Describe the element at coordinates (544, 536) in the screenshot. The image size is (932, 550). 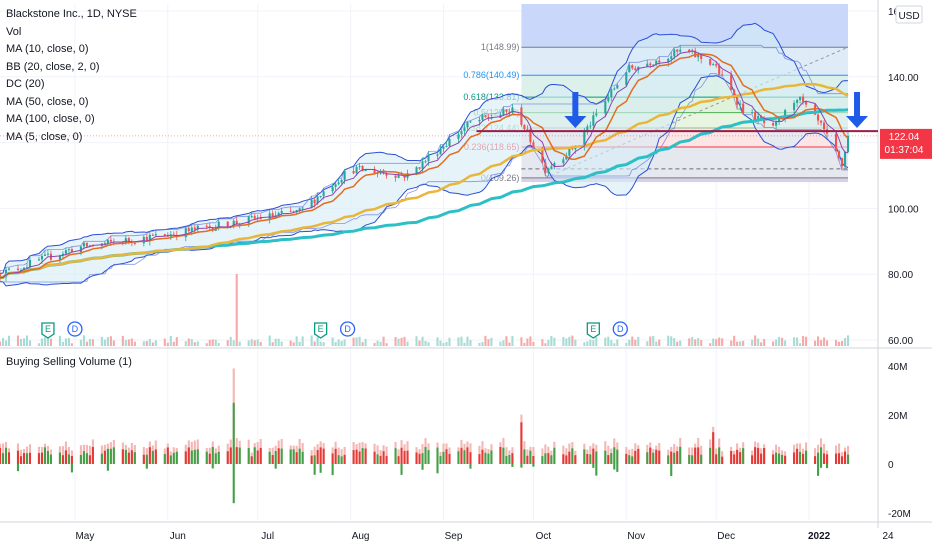
I see `time-axis-label: Oct` at that location.